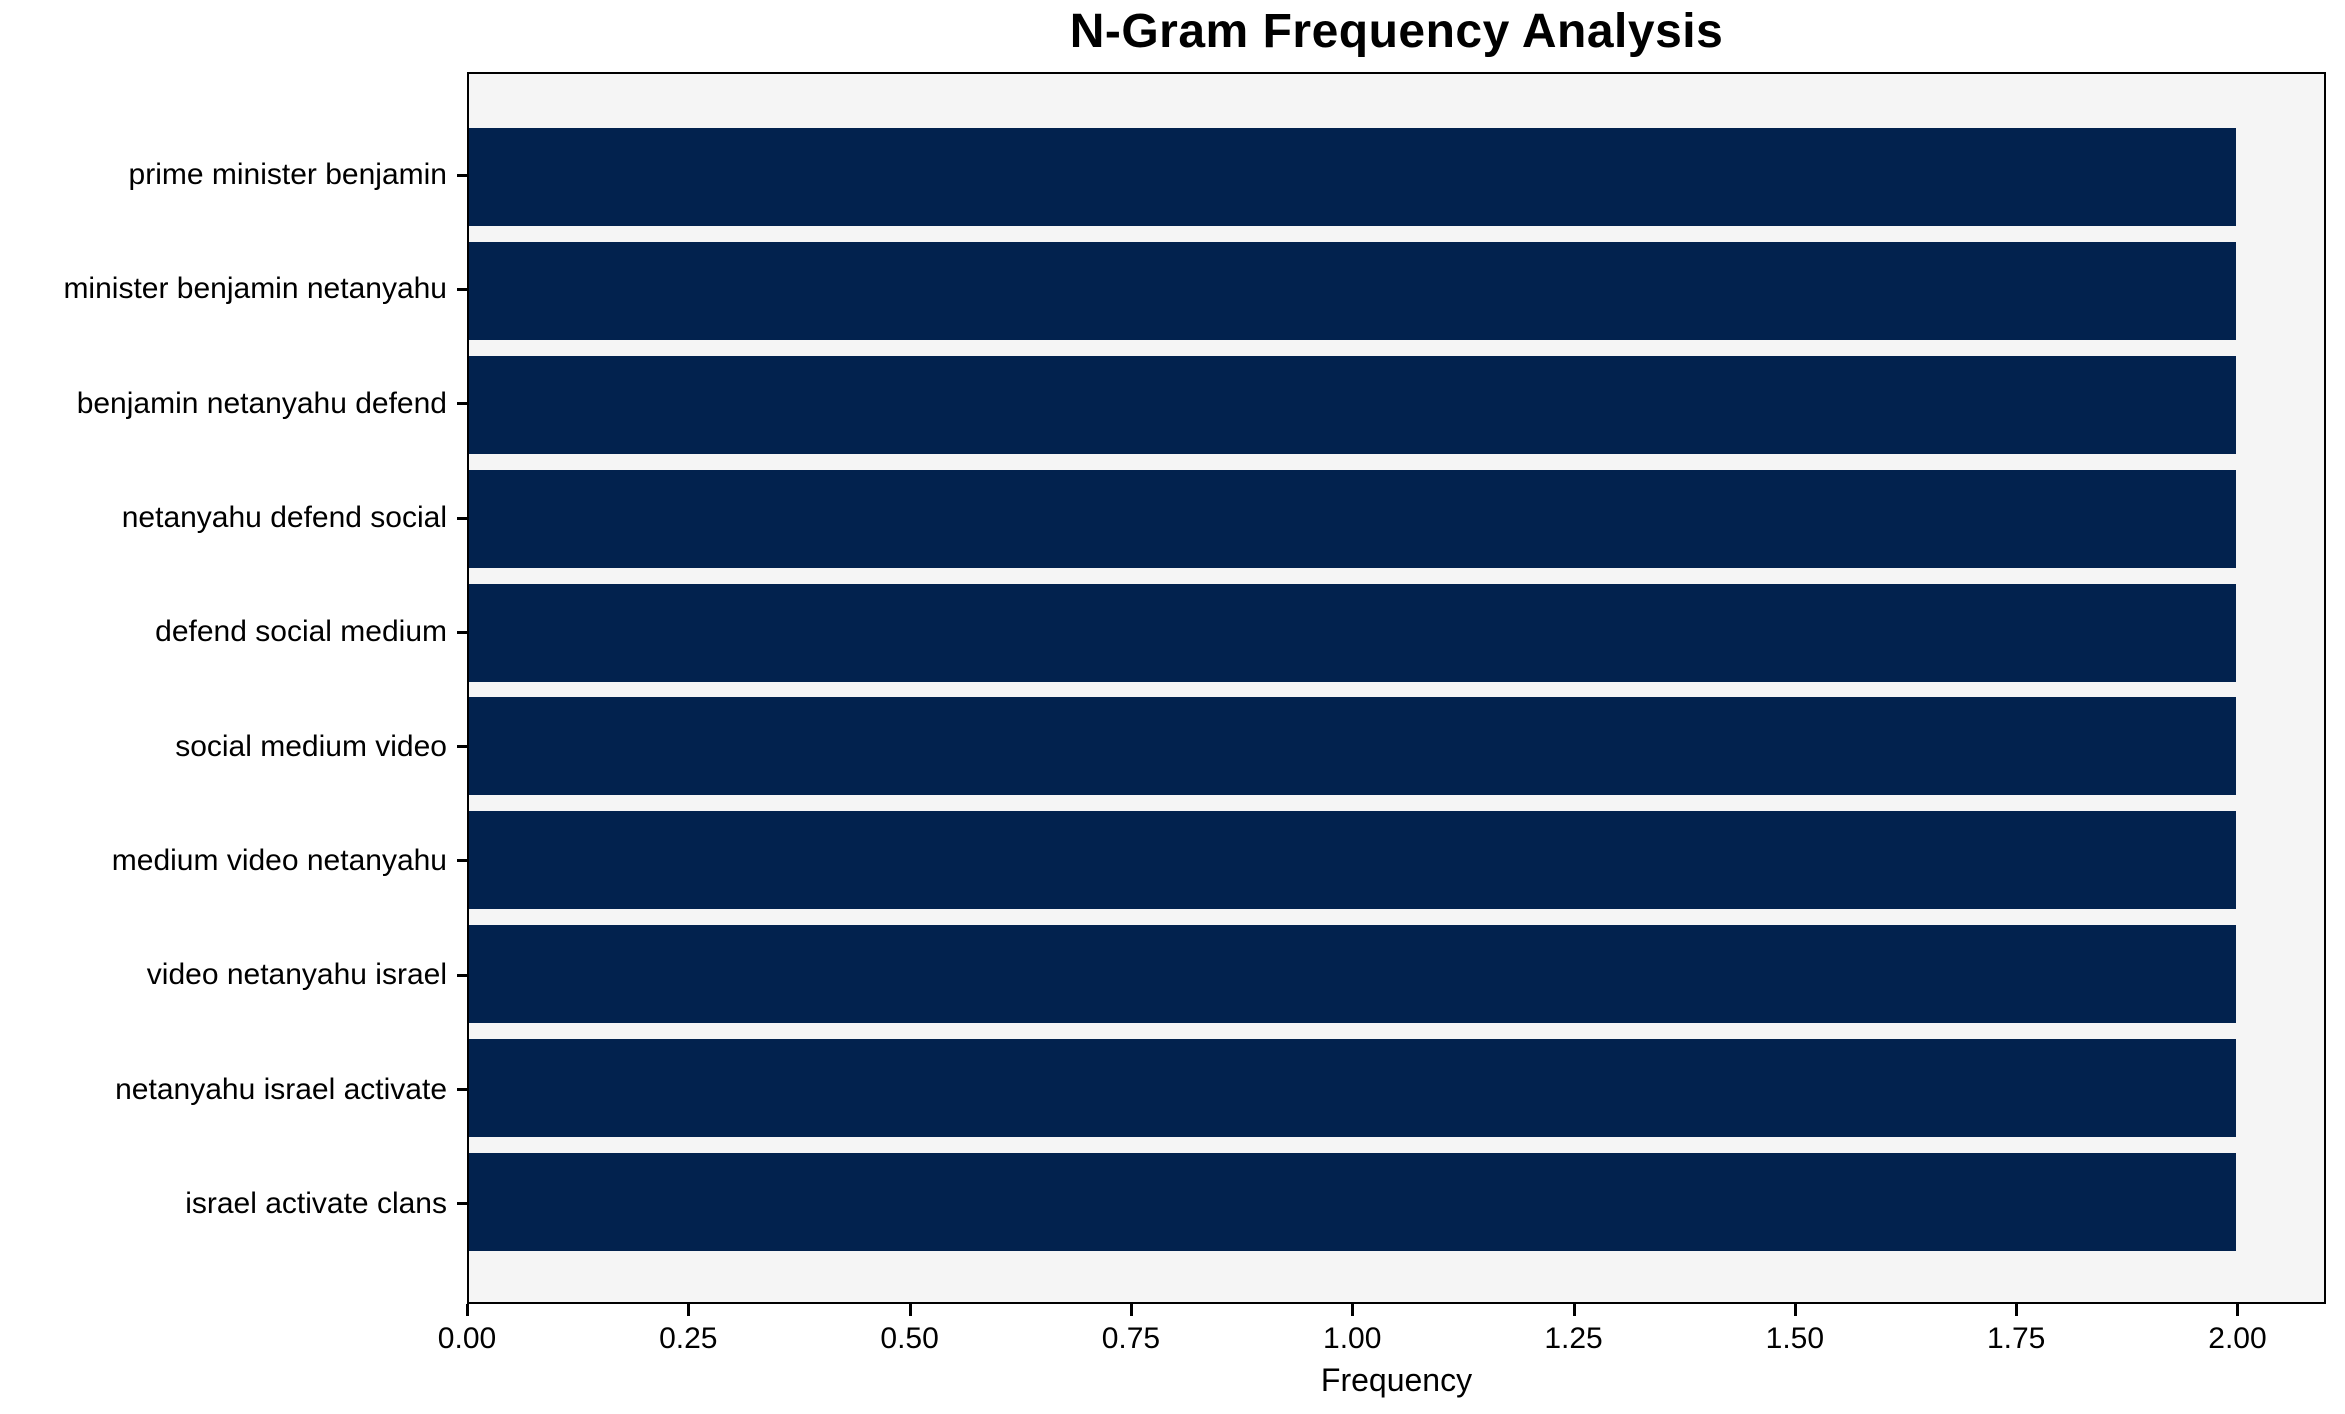  I want to click on x-tick-label: 1.75, so click(2016, 1338).